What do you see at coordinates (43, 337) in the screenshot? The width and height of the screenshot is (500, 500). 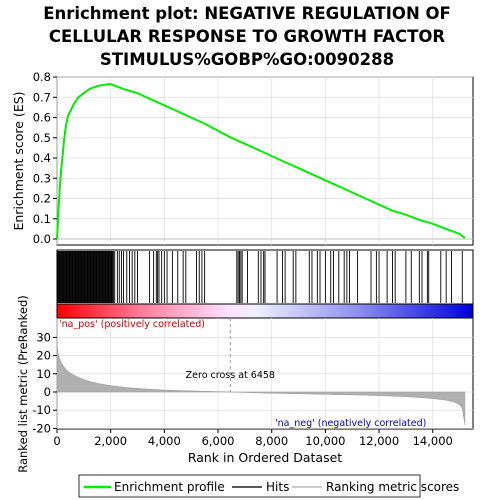 I see `metric-tick-label: 30` at bounding box center [43, 337].